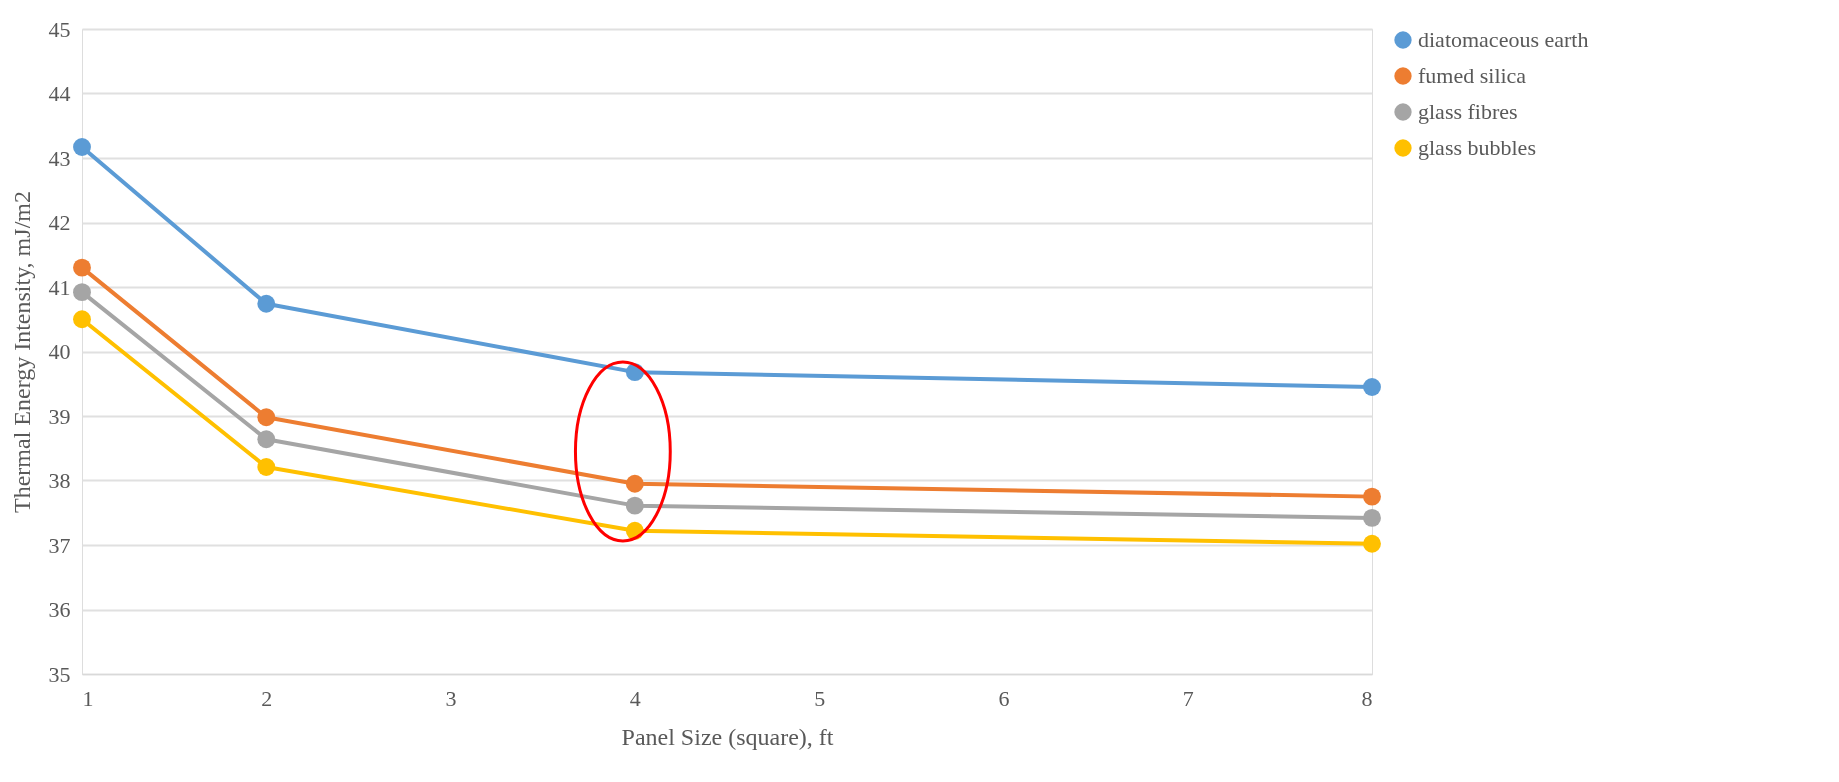 The height and width of the screenshot is (782, 1839). Describe the element at coordinates (59, 609) in the screenshot. I see `y-tick-label: 36` at that location.